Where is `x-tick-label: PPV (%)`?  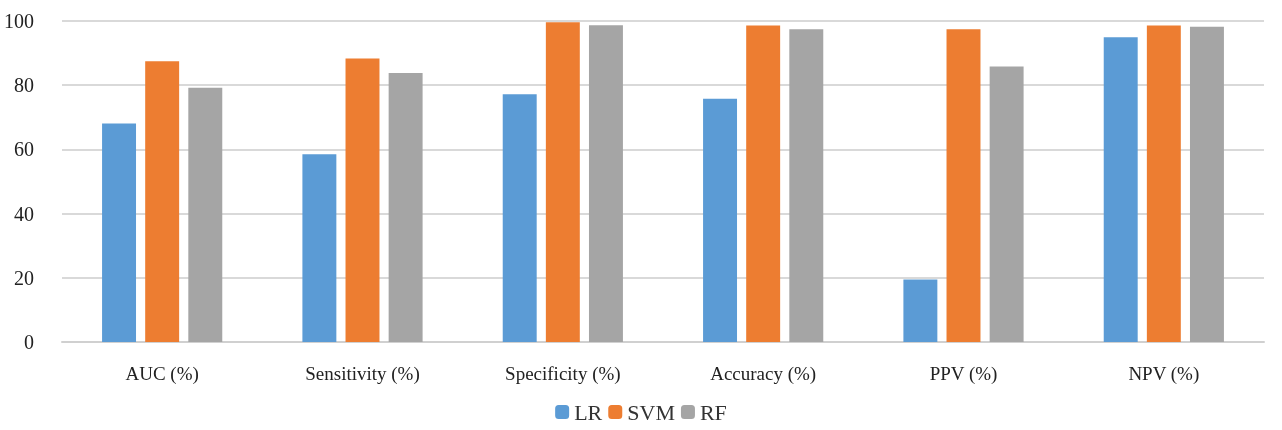
x-tick-label: PPV (%) is located at coordinates (963, 374).